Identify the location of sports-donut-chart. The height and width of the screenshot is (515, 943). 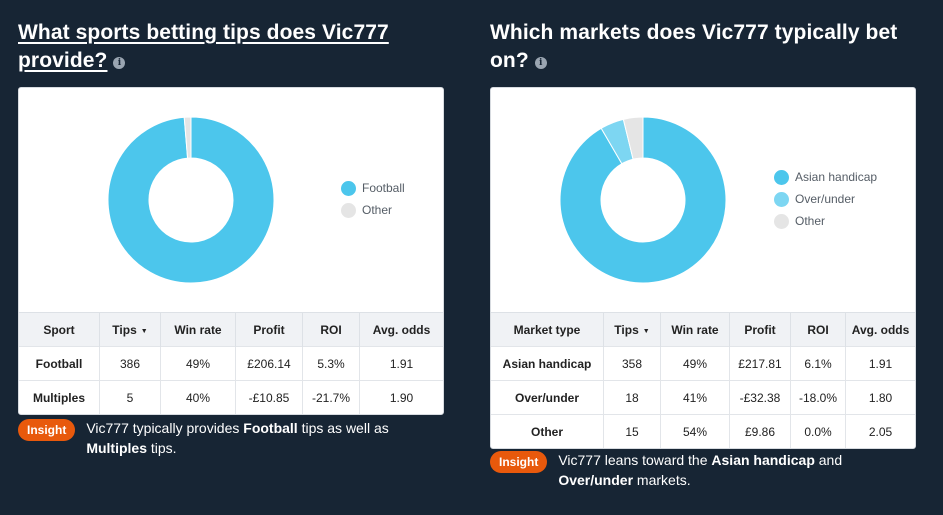
(191, 200).